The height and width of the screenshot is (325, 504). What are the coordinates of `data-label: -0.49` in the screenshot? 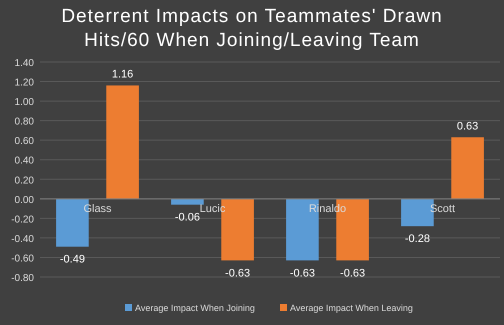 It's located at (72, 260).